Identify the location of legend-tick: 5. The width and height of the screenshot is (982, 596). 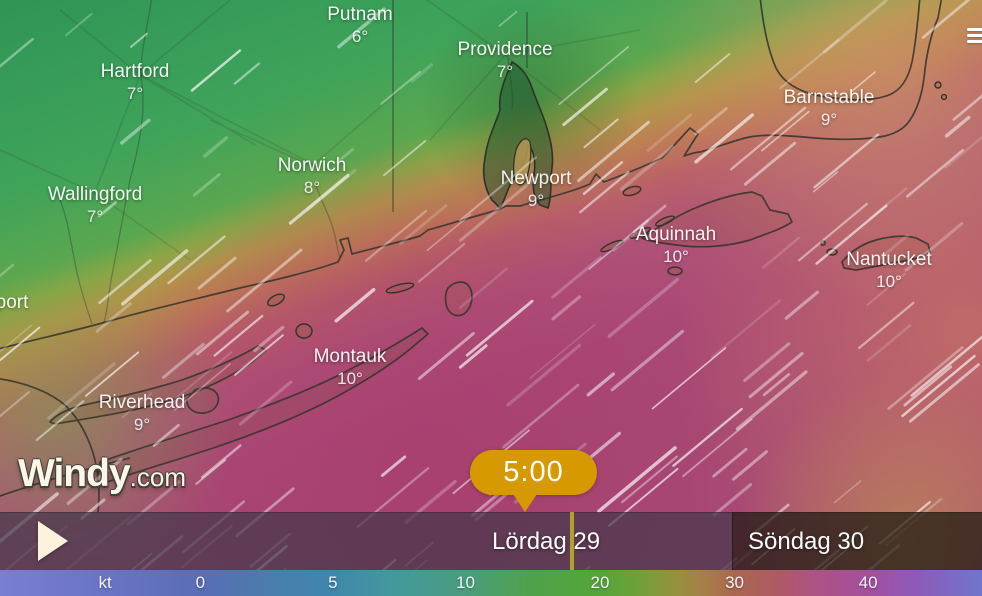
(333, 582).